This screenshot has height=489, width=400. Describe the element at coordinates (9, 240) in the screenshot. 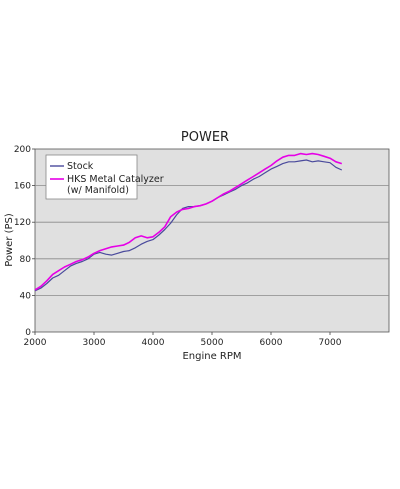

I see `y-axis-label: Power (PS)` at that location.